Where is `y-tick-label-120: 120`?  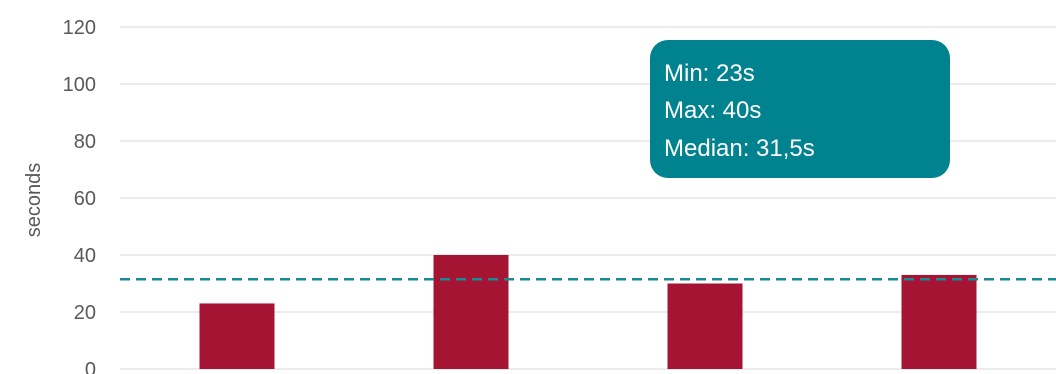 y-tick-label-120: 120 is located at coordinates (79, 28).